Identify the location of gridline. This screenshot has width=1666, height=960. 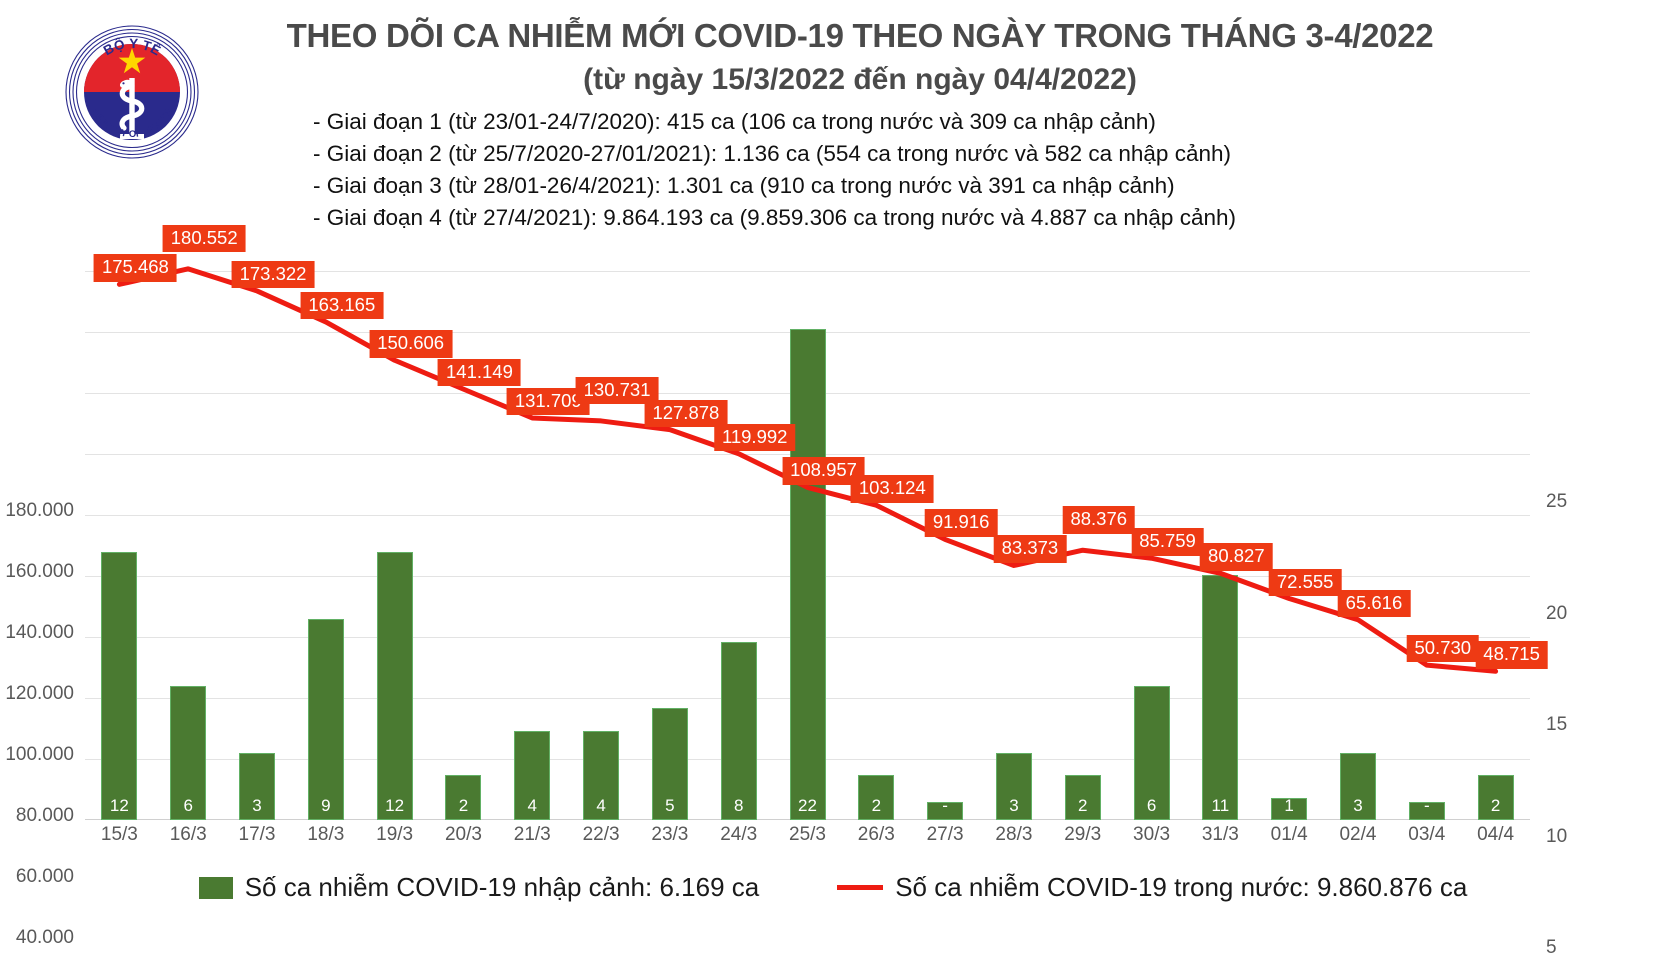
(807, 271).